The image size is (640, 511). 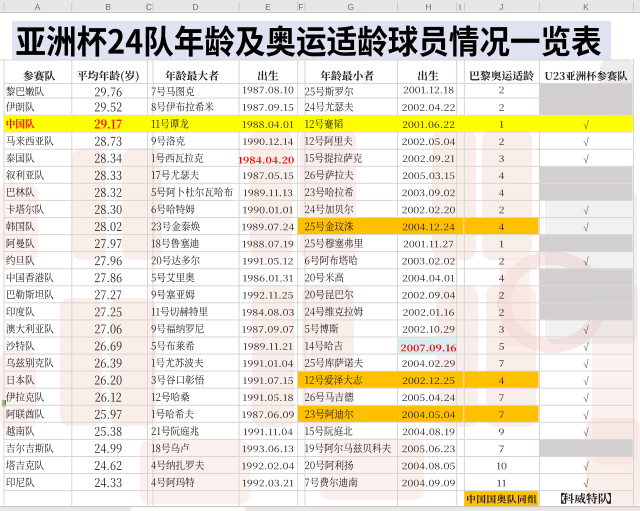 What do you see at coordinates (195, 7) in the screenshot?
I see `svg-text: D` at bounding box center [195, 7].